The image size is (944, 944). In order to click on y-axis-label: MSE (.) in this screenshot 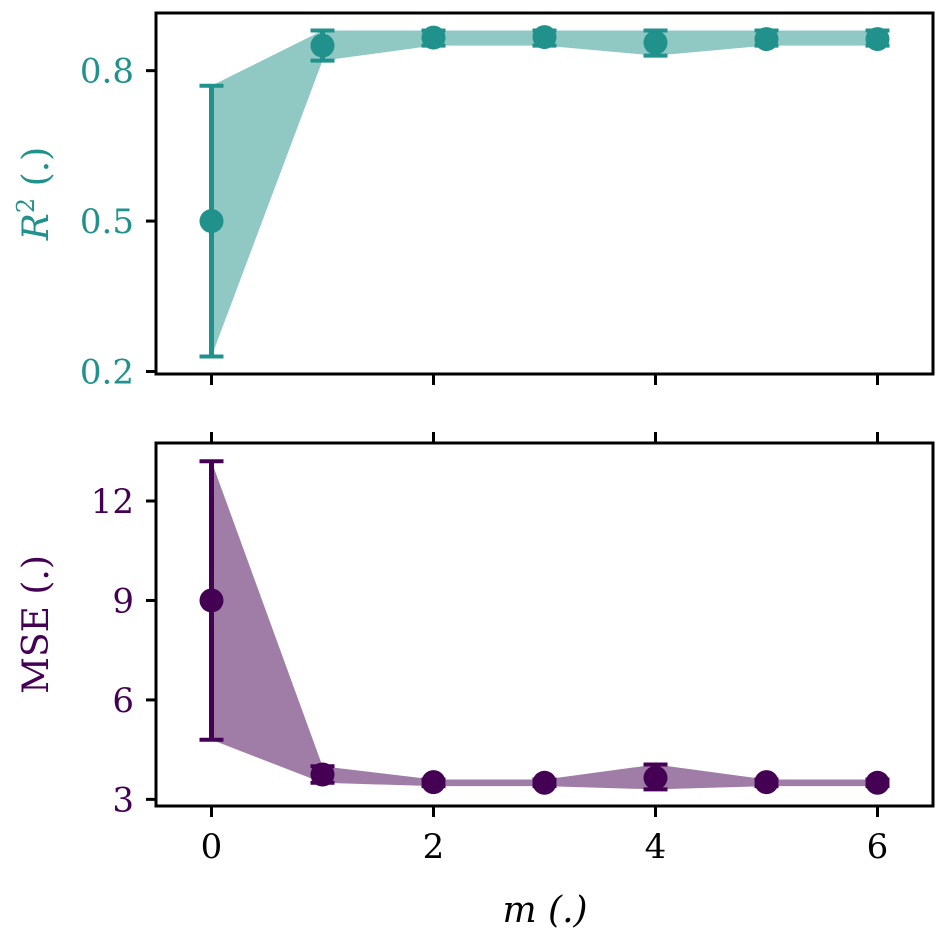, I will do `click(36, 624)`.